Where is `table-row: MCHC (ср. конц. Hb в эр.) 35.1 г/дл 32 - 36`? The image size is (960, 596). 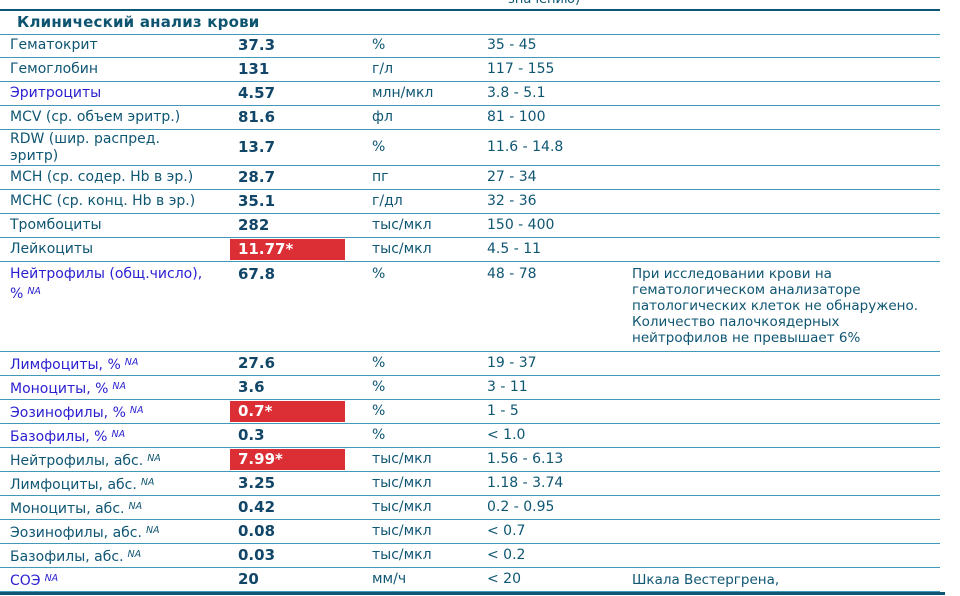
table-row: MCHC (ср. конц. Hb в эр.) 35.1 г/дл 32 - 36 is located at coordinates (470, 201).